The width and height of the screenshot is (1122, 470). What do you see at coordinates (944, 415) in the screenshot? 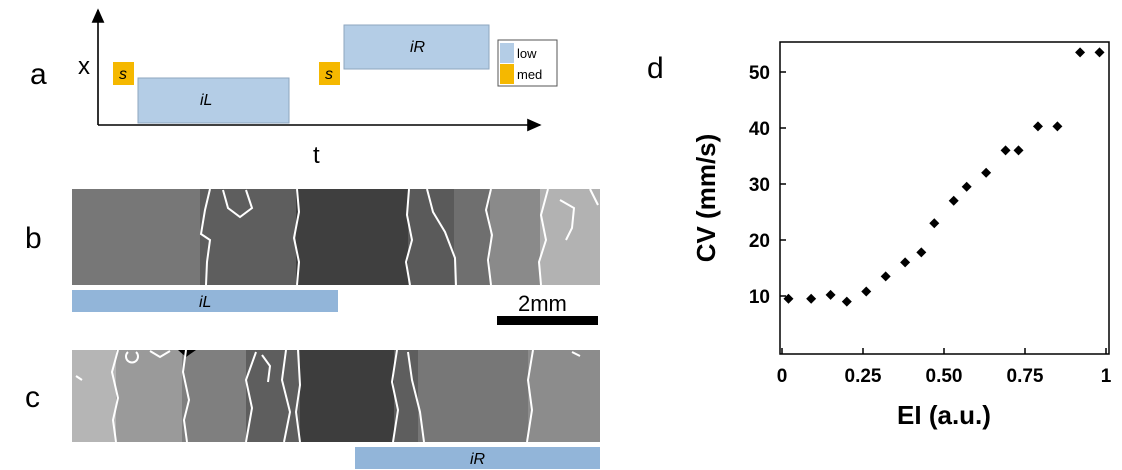
I see `x-axis-title: EI (a.u.)` at bounding box center [944, 415].